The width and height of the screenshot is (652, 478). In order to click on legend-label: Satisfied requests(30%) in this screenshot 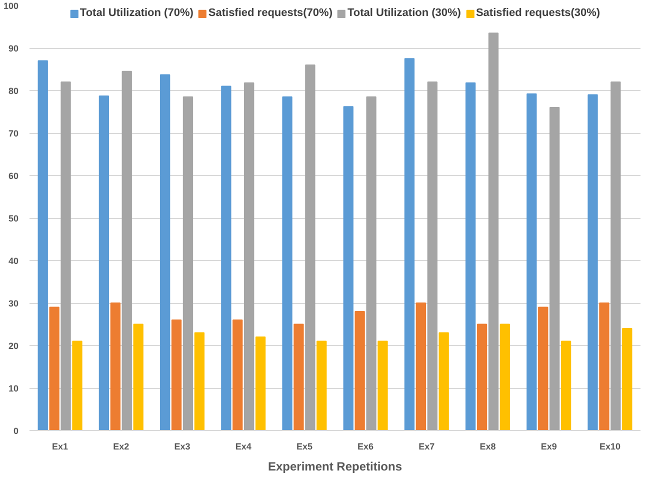, I will do `click(538, 13)`.